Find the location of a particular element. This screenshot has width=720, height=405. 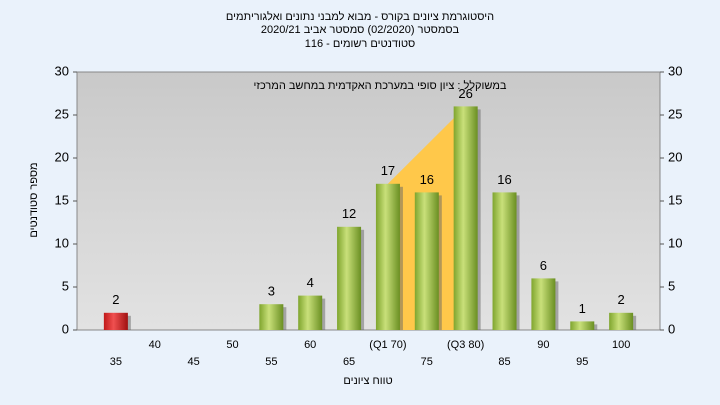

y2-tick-label: 15 is located at coordinates (675, 199).